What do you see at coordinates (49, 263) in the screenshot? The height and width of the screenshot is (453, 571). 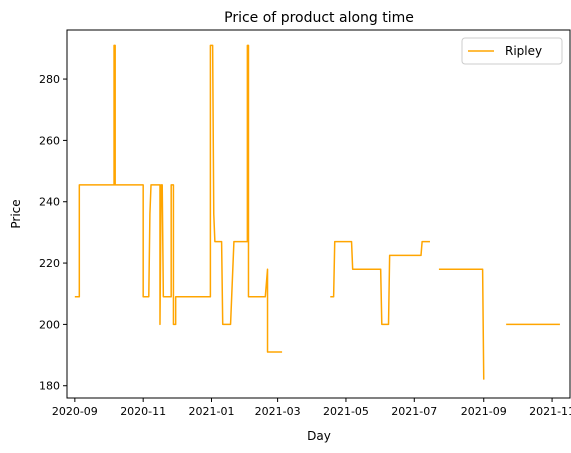 I see `y-tick-label: 220` at bounding box center [49, 263].